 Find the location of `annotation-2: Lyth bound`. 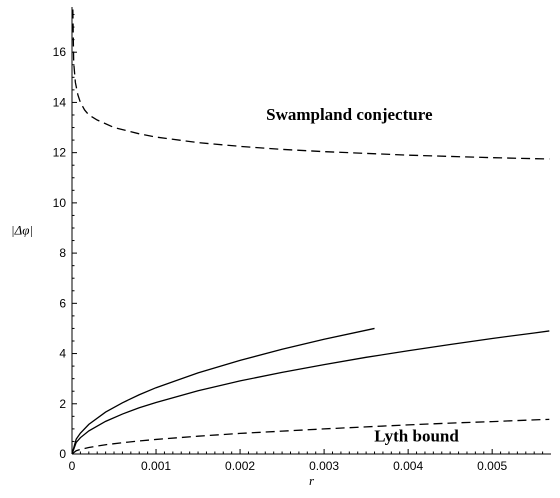

annotation-2: Lyth bound is located at coordinates (416, 435).